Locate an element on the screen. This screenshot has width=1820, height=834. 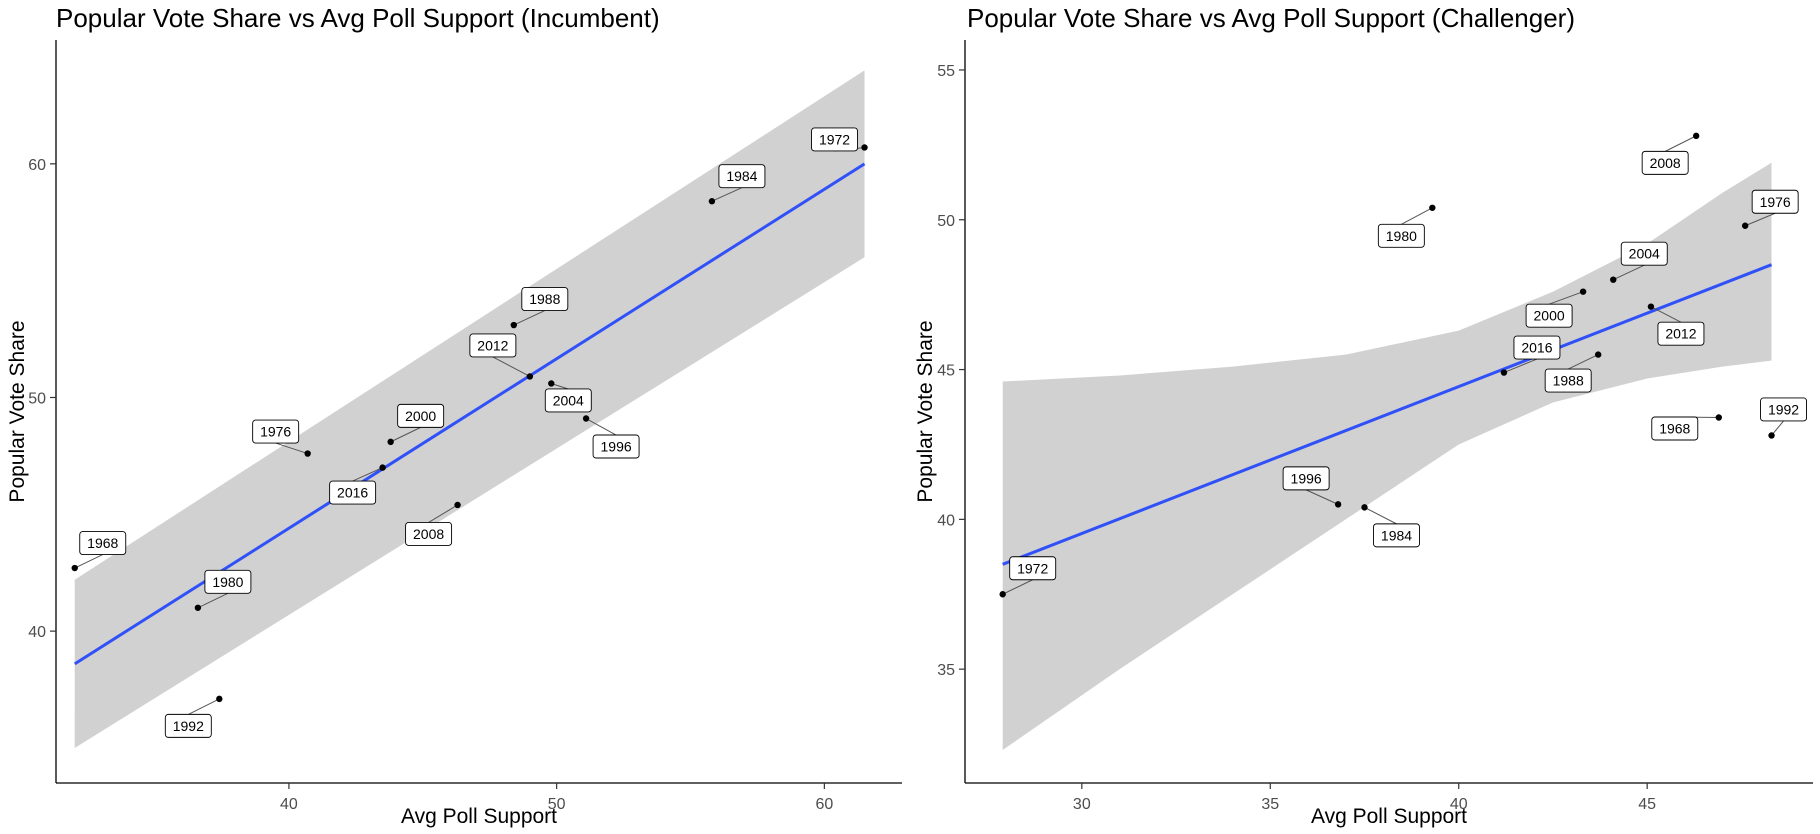
point-label: 1972 is located at coordinates (834, 139).